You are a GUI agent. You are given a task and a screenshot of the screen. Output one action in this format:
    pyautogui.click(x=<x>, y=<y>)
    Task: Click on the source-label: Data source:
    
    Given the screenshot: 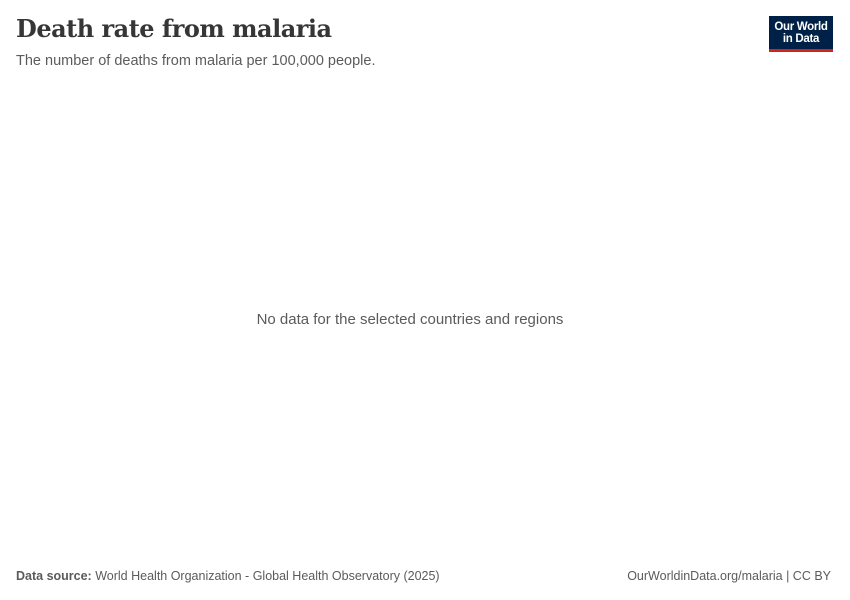 What is the action you would take?
    pyautogui.click(x=54, y=576)
    